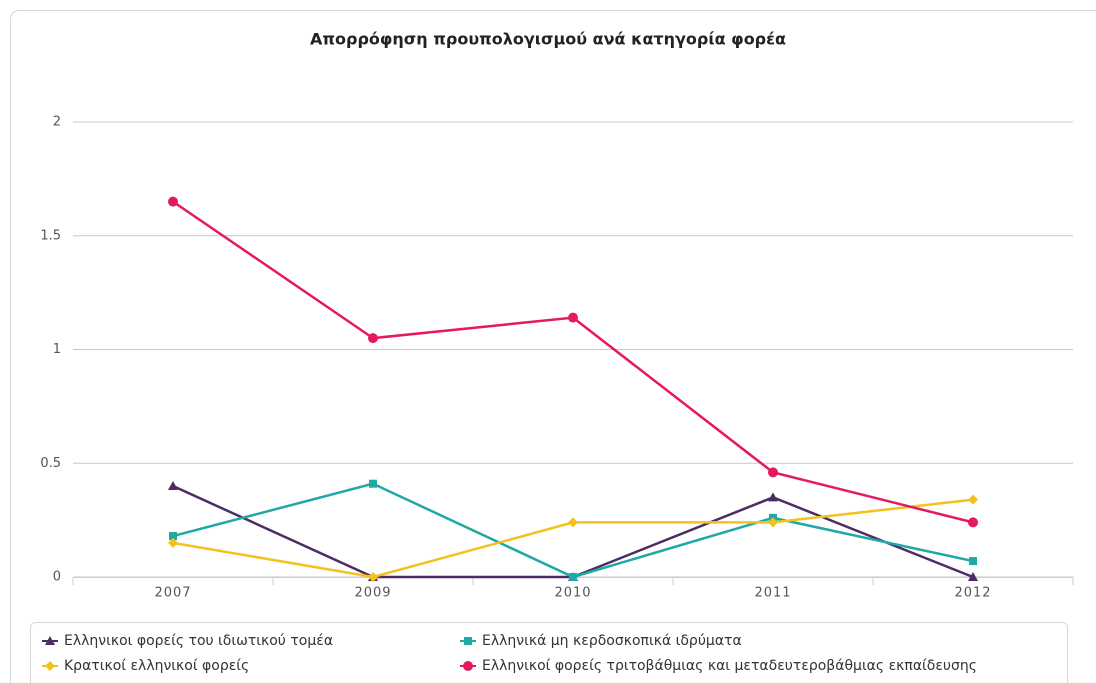 This screenshot has width=1096, height=683. What do you see at coordinates (57, 349) in the screenshot?
I see `y-tick-label: 1` at bounding box center [57, 349].